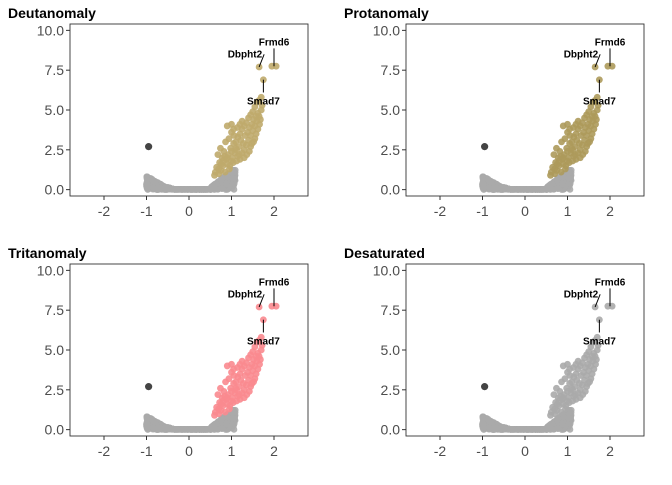 This screenshot has height=485, width=672. What do you see at coordinates (391, 70) in the screenshot?
I see `y-tick-label: 7.5` at bounding box center [391, 70].